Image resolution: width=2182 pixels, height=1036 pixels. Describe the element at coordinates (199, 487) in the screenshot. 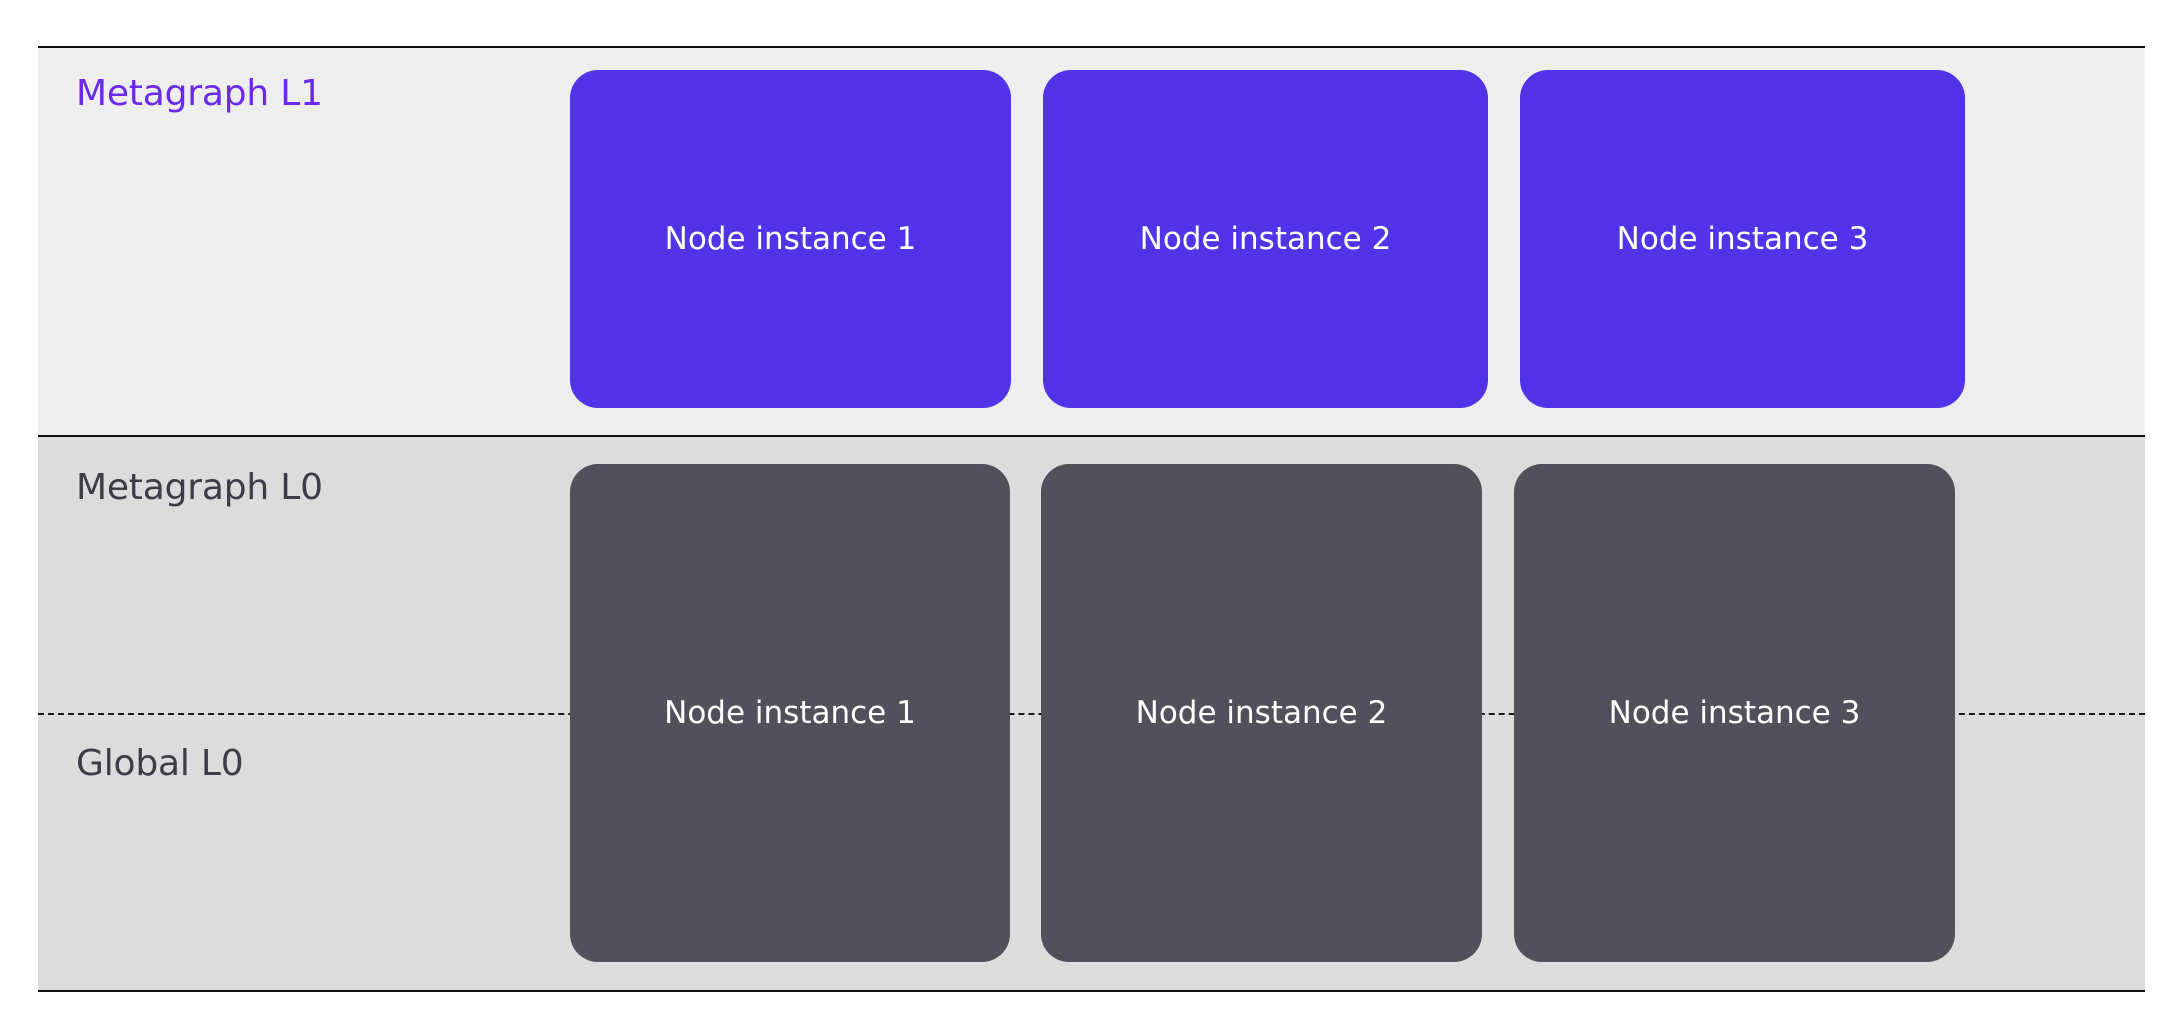

I see `metagraph-l0-label: Metagraph L0` at that location.